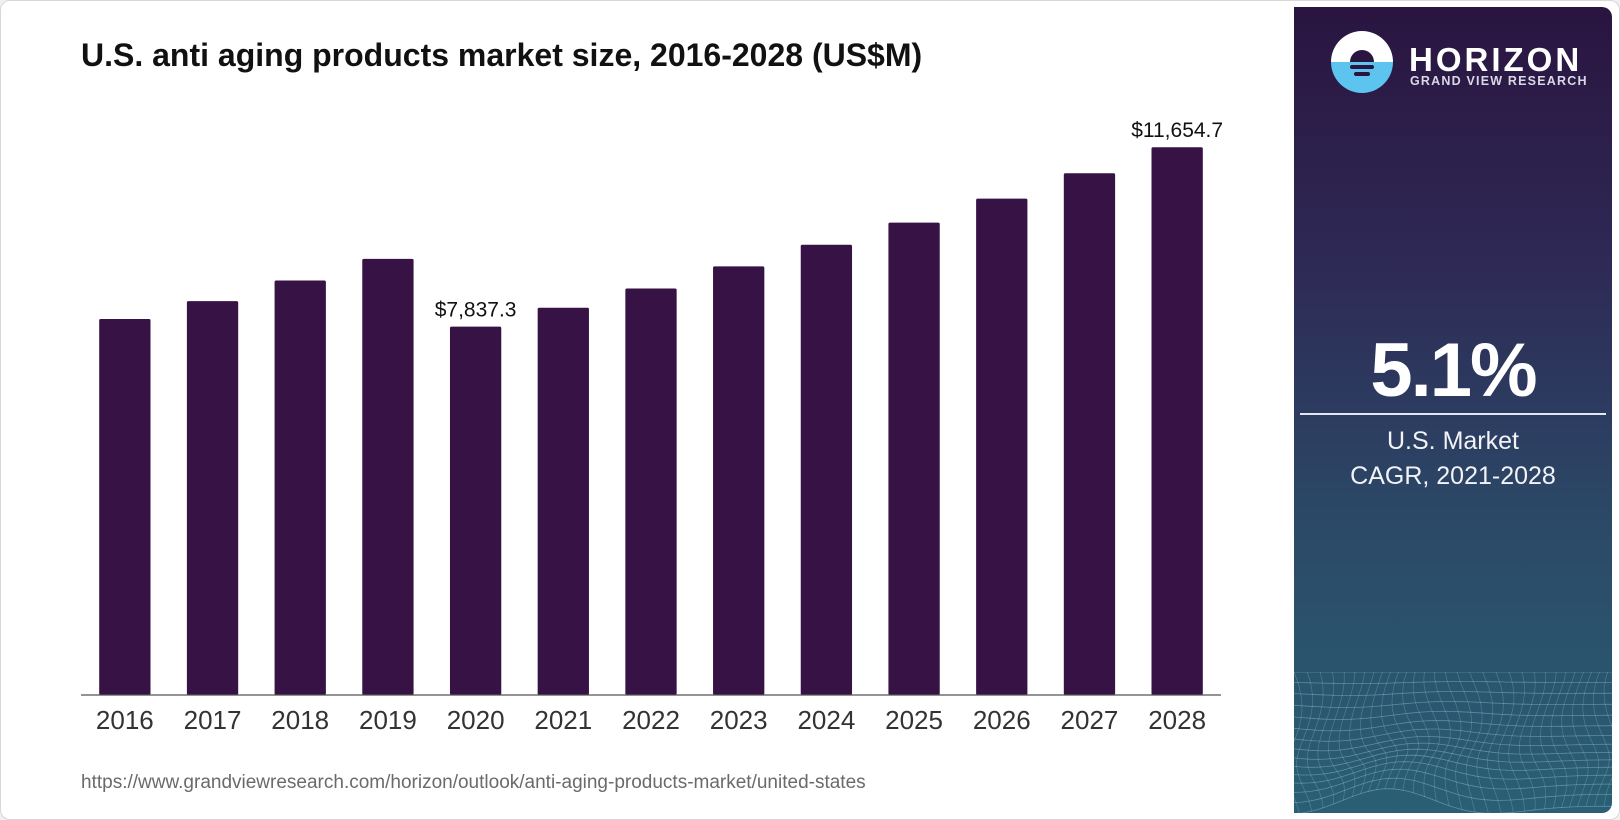 The height and width of the screenshot is (820, 1620). What do you see at coordinates (651, 720) in the screenshot?
I see `x-tick-label: 2022` at bounding box center [651, 720].